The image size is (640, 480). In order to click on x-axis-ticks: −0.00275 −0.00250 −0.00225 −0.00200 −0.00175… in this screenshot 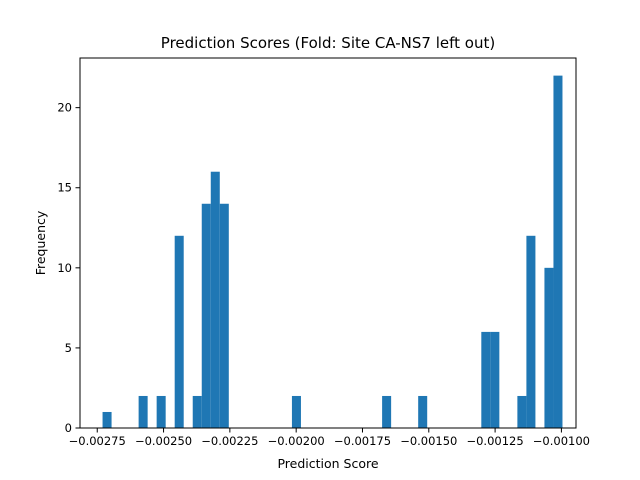, I will do `click(329, 438)`.